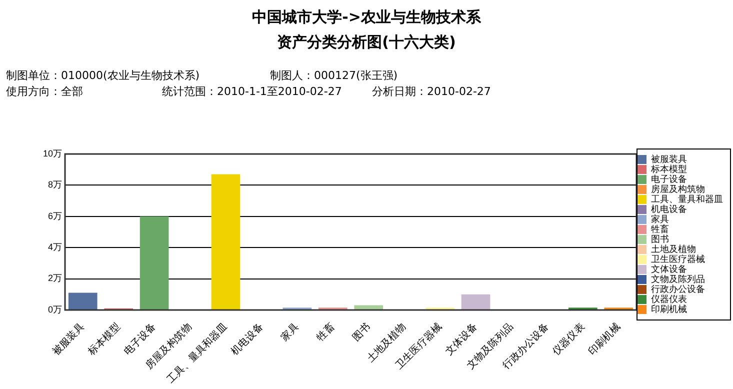  Describe the element at coordinates (252, 91) in the screenshot. I see `text: 统计范围：2010-1-1至2010-02-27` at that location.